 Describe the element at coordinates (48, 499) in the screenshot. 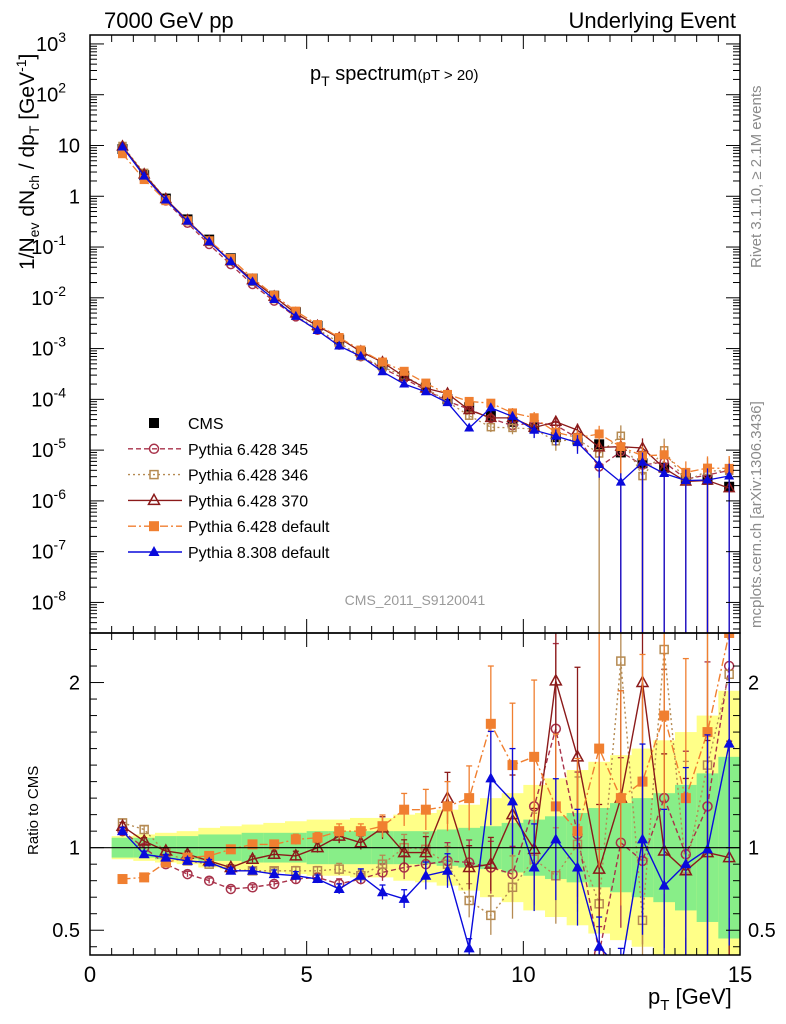

I see `y-tick-label: 10⁻⁶` at that location.